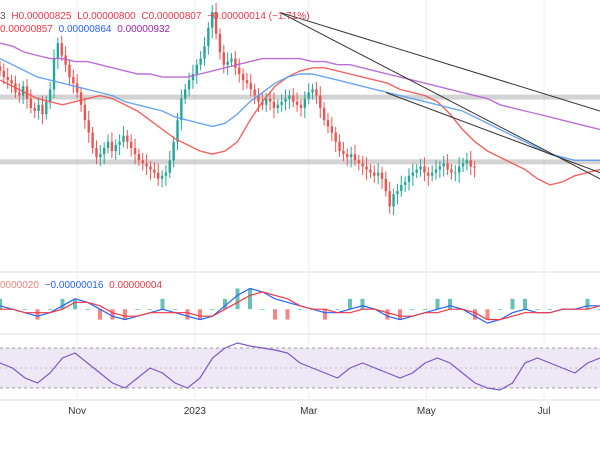 The height and width of the screenshot is (450, 600). What do you see at coordinates (26, 29) in the screenshot?
I see `ma-fast-value: 0.00000857` at bounding box center [26, 29].